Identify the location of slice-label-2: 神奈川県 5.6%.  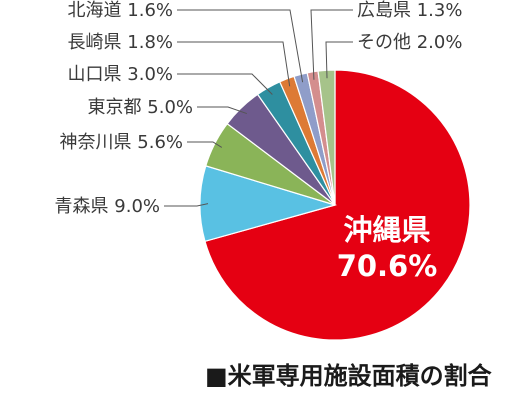
(121, 142).